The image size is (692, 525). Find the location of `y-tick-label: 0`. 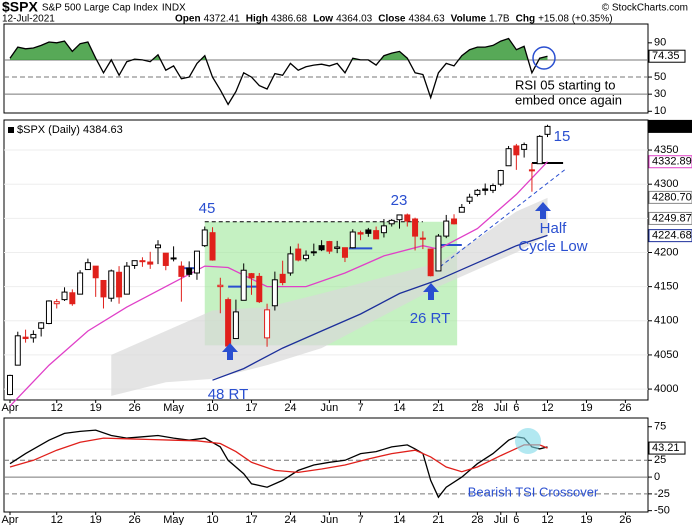

y-tick-label: 0 is located at coordinates (657, 477).